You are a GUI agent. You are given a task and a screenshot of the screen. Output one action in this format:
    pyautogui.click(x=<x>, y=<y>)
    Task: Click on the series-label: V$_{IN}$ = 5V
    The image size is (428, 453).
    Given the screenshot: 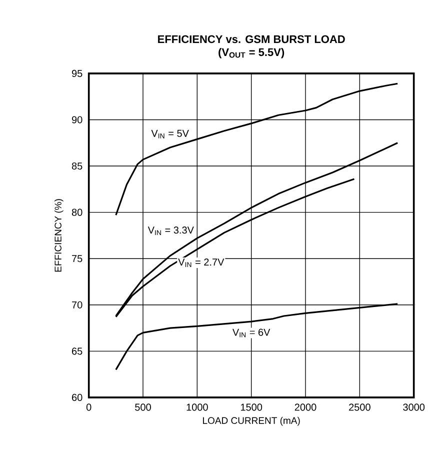 What is the action you would take?
    pyautogui.click(x=170, y=134)
    